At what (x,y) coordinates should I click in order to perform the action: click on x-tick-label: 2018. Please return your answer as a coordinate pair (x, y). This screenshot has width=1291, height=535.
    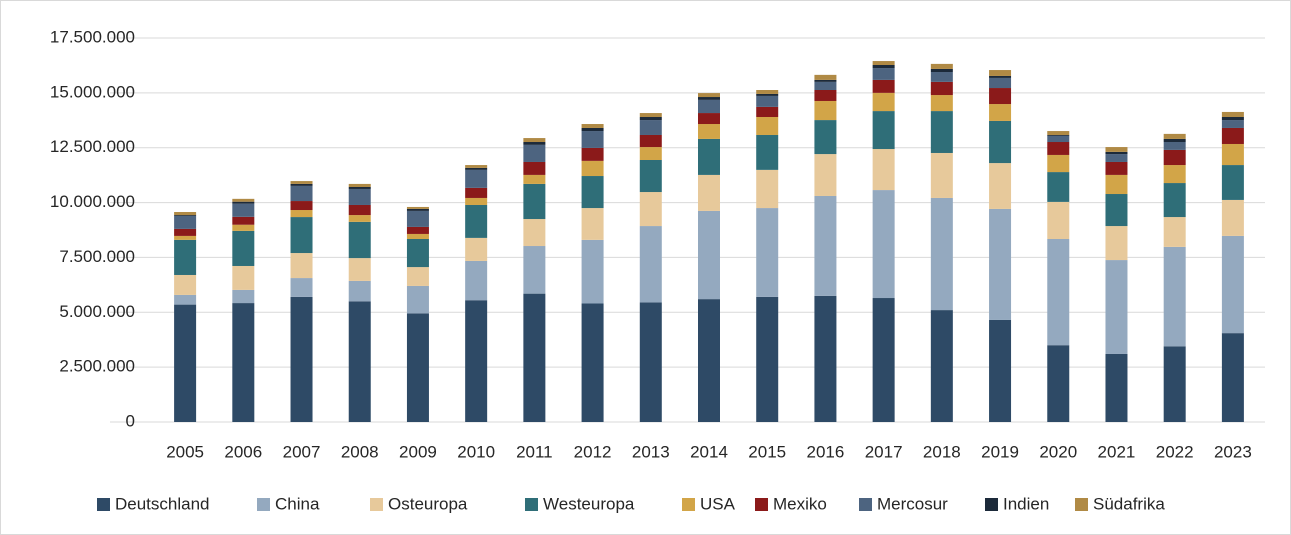
    Looking at the image, I should click on (942, 451).